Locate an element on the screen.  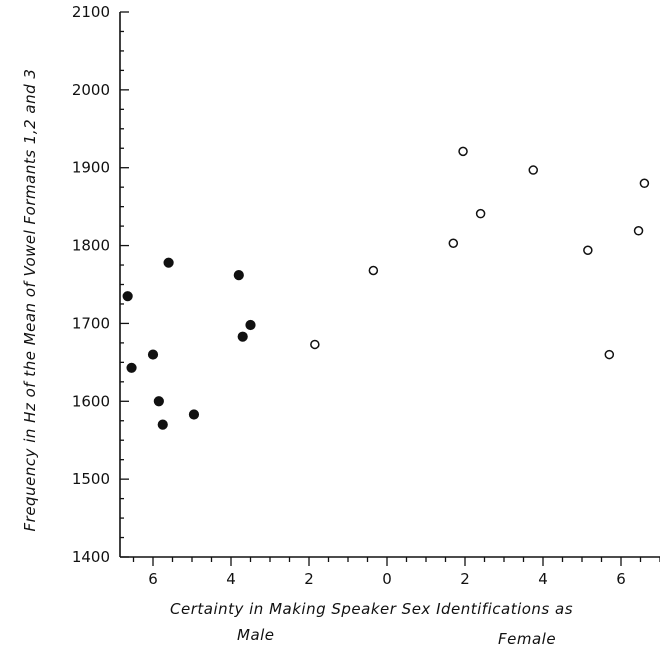
y-tick-label: 1900 is located at coordinates (91, 168).